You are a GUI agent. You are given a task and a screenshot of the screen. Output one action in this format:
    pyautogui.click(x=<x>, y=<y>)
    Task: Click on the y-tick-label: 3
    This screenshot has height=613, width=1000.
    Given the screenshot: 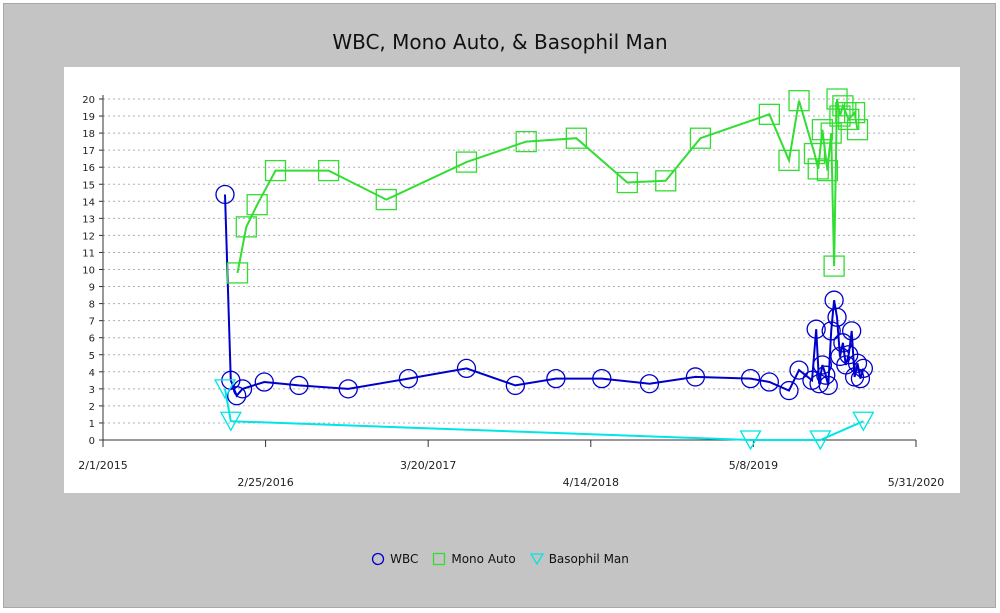 What is the action you would take?
    pyautogui.click(x=92, y=390)
    